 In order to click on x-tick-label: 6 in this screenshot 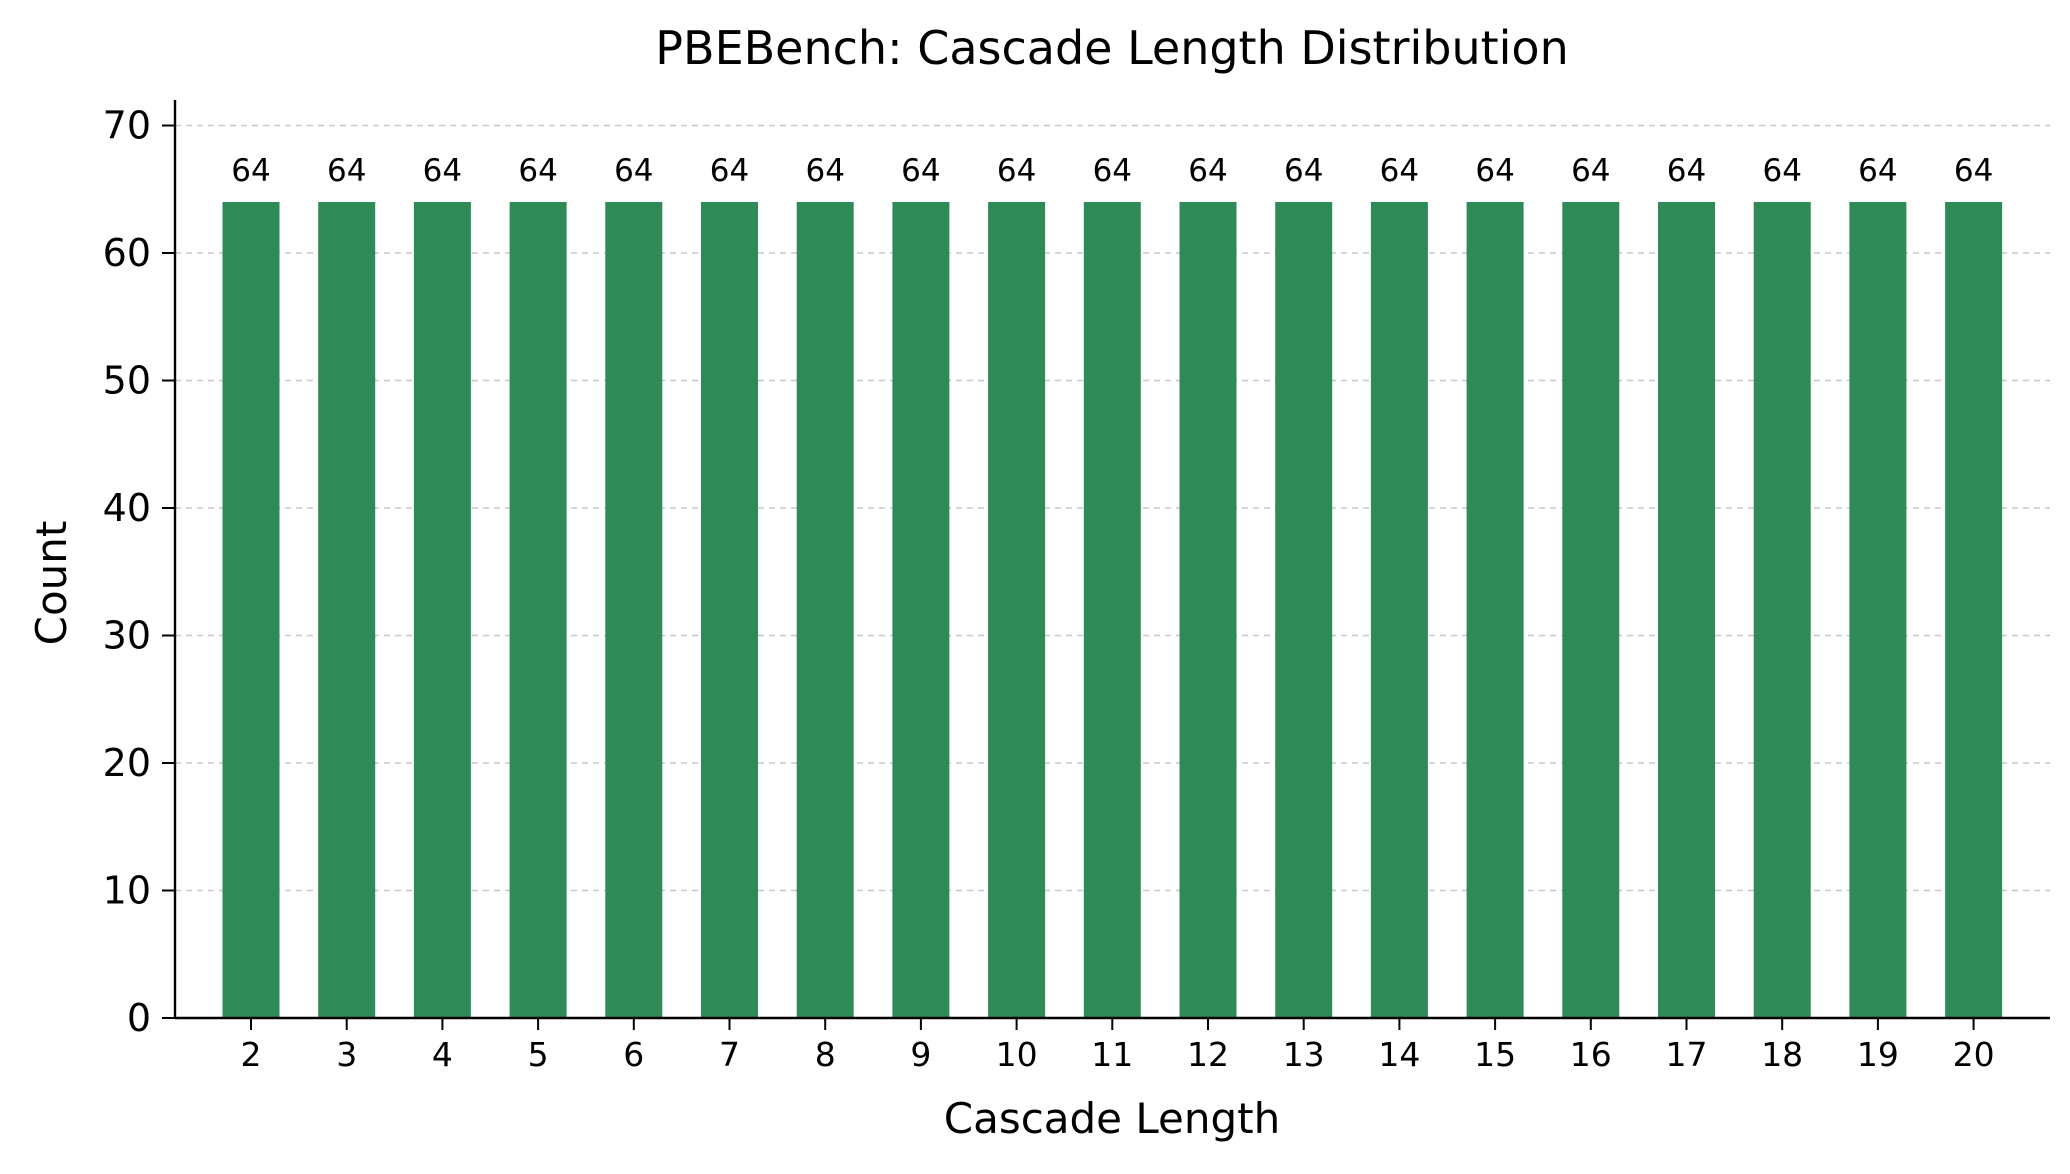, I will do `click(633, 1054)`.